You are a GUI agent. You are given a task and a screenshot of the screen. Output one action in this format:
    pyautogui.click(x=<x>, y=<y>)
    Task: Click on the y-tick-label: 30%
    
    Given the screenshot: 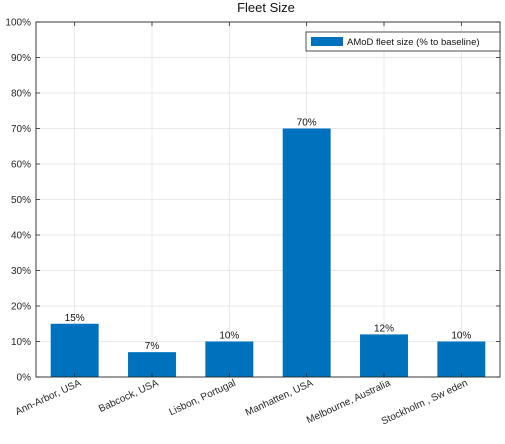 What is the action you would take?
    pyautogui.click(x=21, y=271)
    